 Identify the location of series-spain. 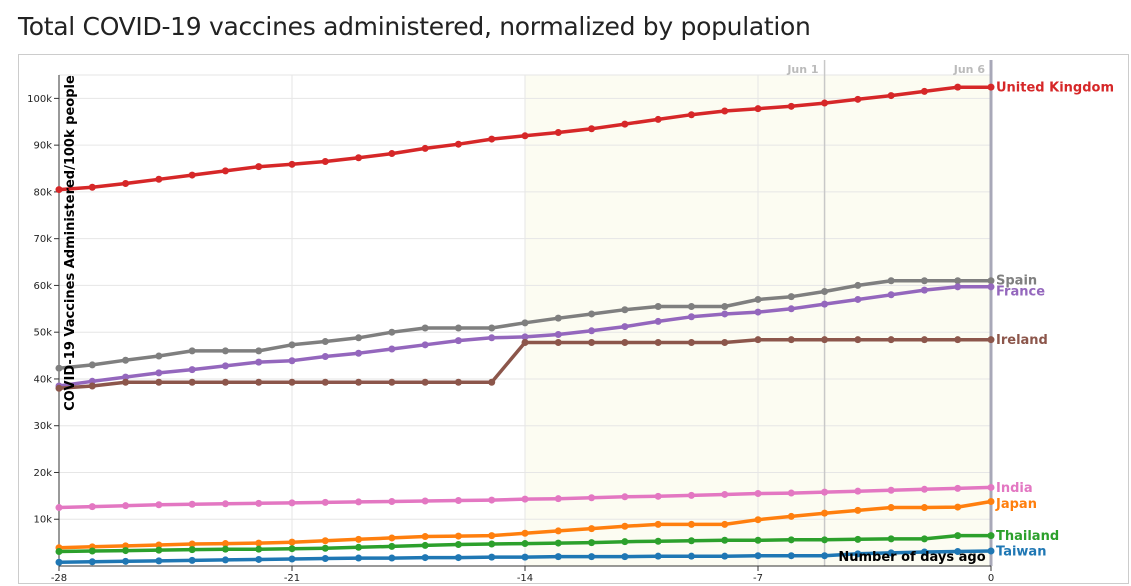
(525, 324).